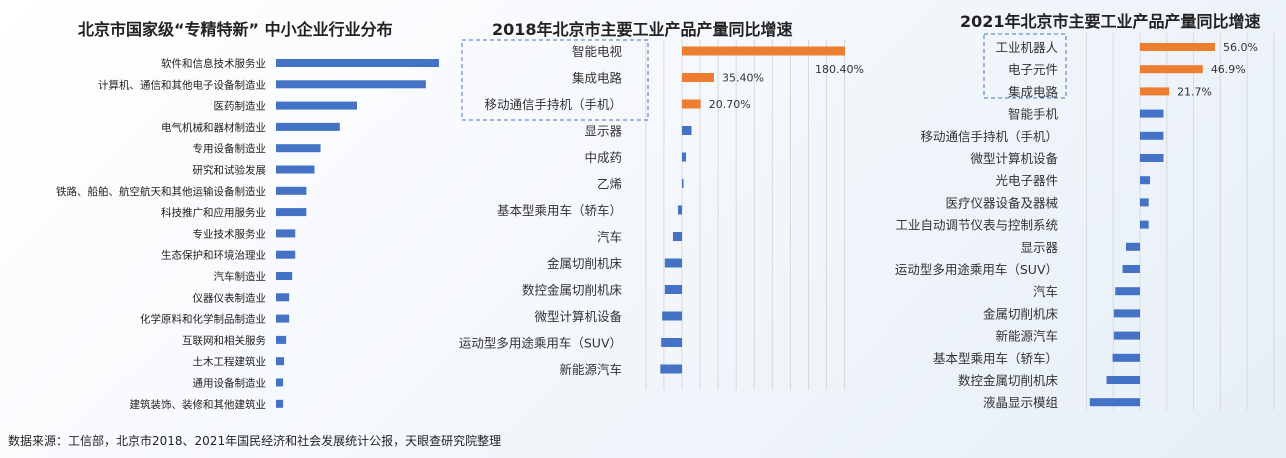 This screenshot has height=458, width=1286. I want to click on category-label: 软件和信息技术服务业, so click(213, 63).